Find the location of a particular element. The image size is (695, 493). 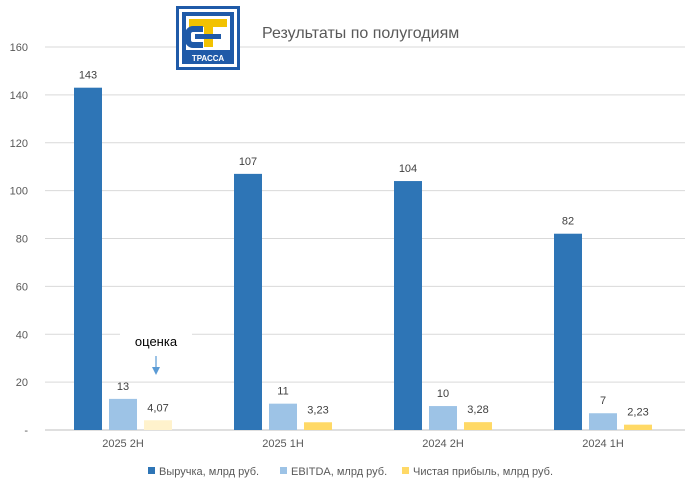

y-tick-label: 140 is located at coordinates (19, 96).